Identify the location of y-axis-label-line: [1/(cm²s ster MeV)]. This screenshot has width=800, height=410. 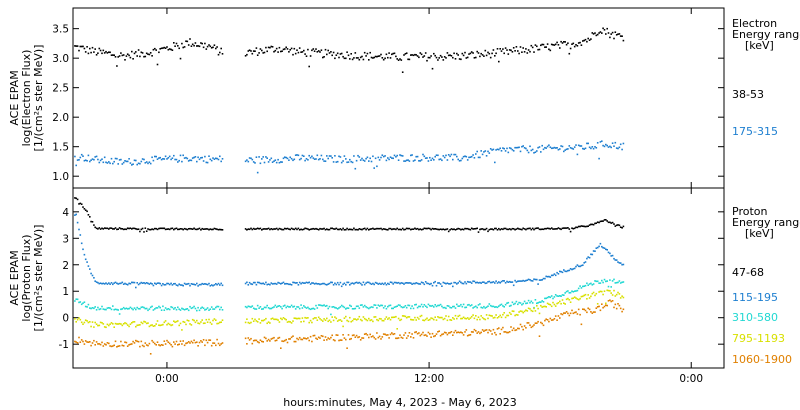
(38, 98).